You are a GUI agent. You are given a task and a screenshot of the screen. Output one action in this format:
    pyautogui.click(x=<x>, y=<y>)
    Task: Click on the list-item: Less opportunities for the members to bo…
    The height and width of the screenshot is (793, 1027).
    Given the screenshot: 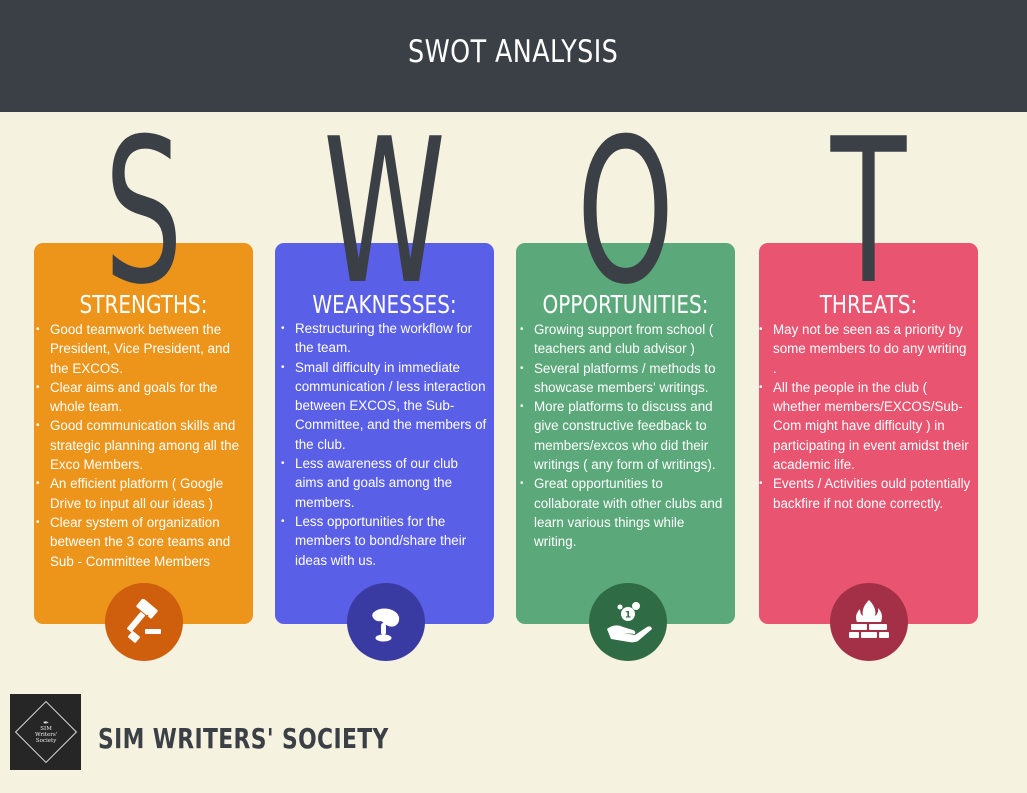 What is the action you would take?
    pyautogui.click(x=384, y=541)
    